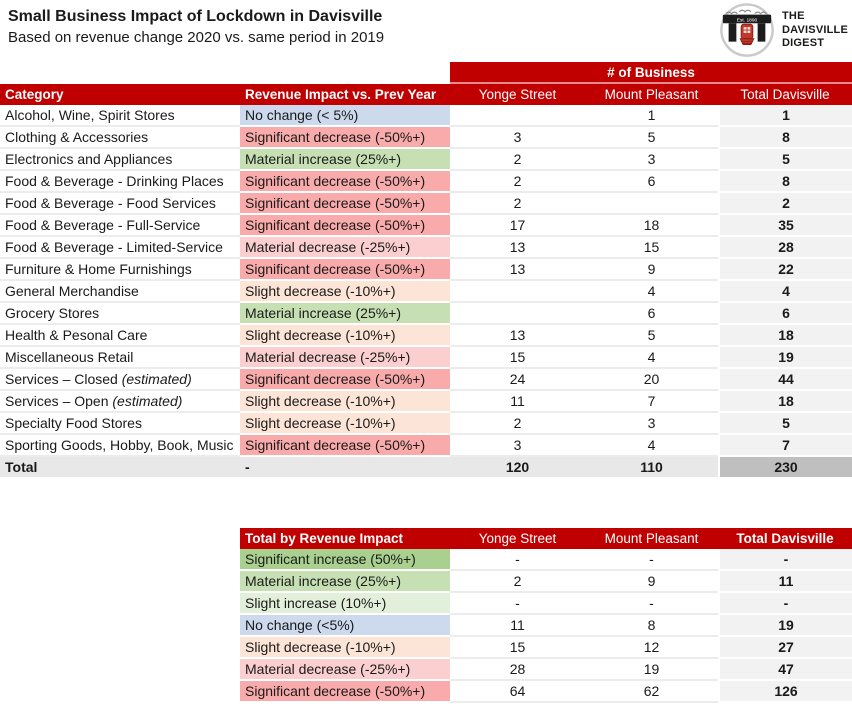 The image size is (852, 720). What do you see at coordinates (345, 648) in the screenshot?
I see `impact-label-cell: Slight decrease (-10%+)` at bounding box center [345, 648].